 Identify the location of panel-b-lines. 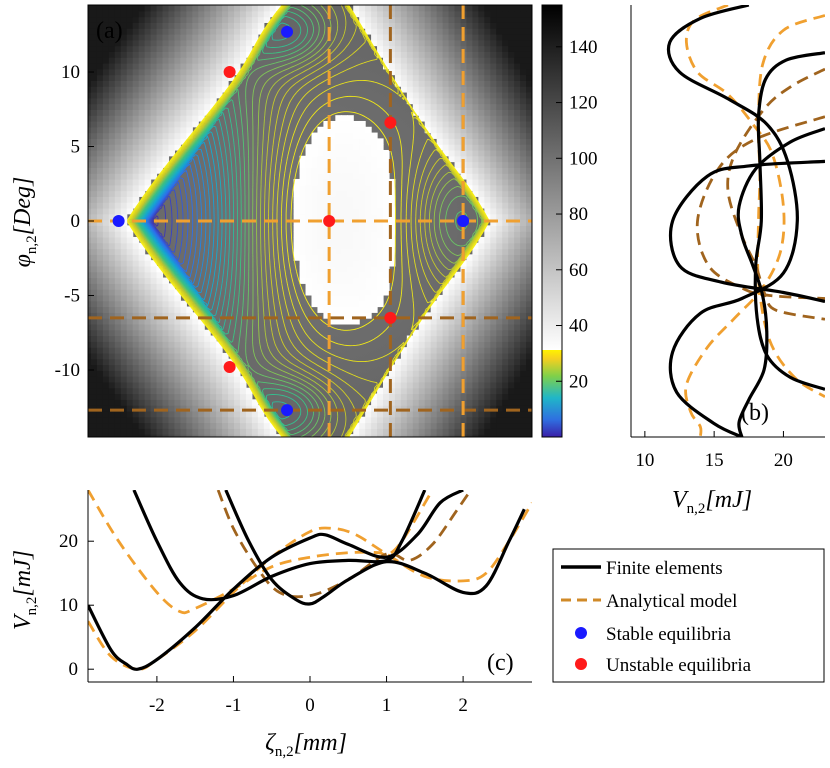
(745, 221).